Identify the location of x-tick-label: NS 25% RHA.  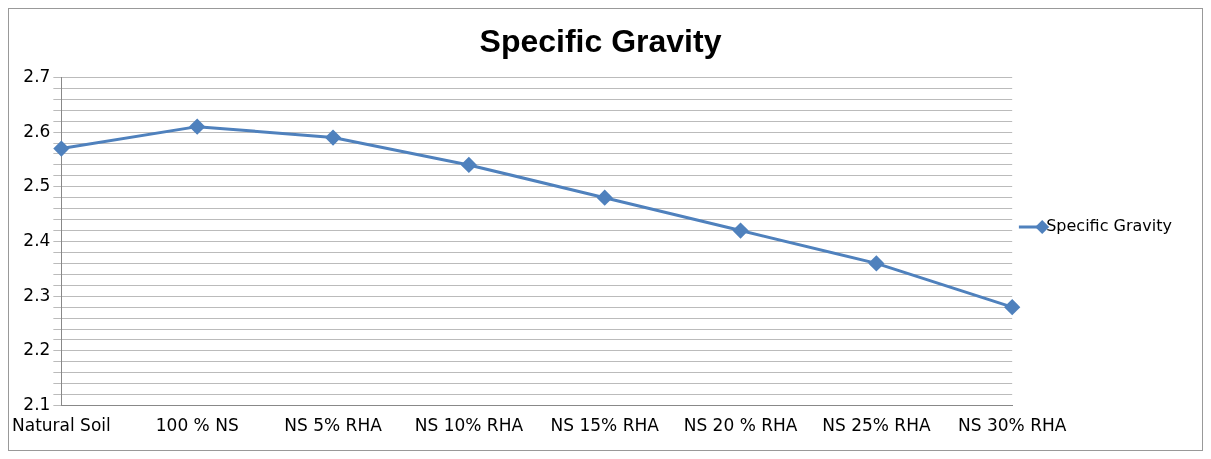
(876, 425).